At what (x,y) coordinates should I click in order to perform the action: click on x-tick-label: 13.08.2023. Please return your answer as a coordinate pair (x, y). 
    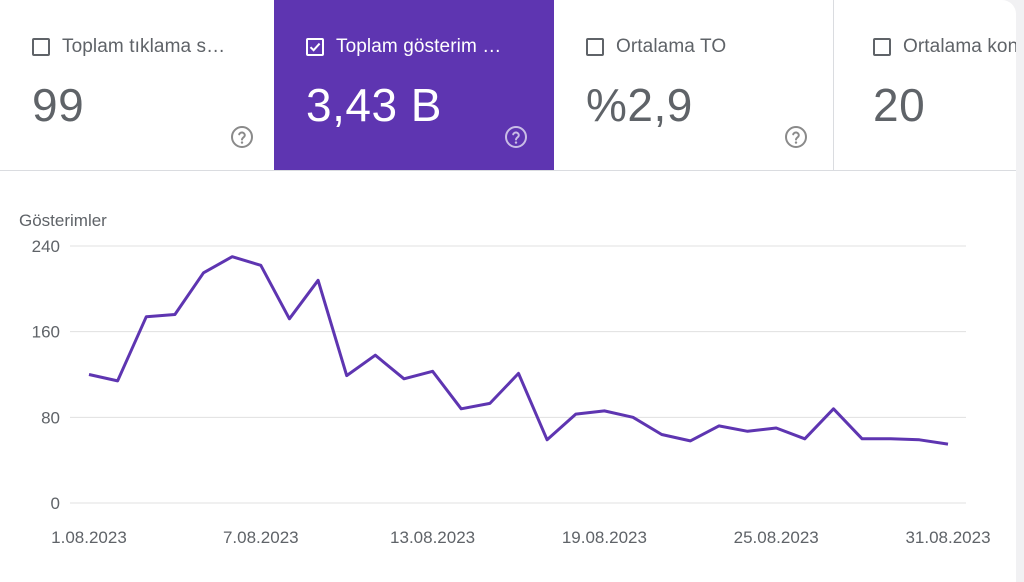
    Looking at the image, I should click on (432, 537).